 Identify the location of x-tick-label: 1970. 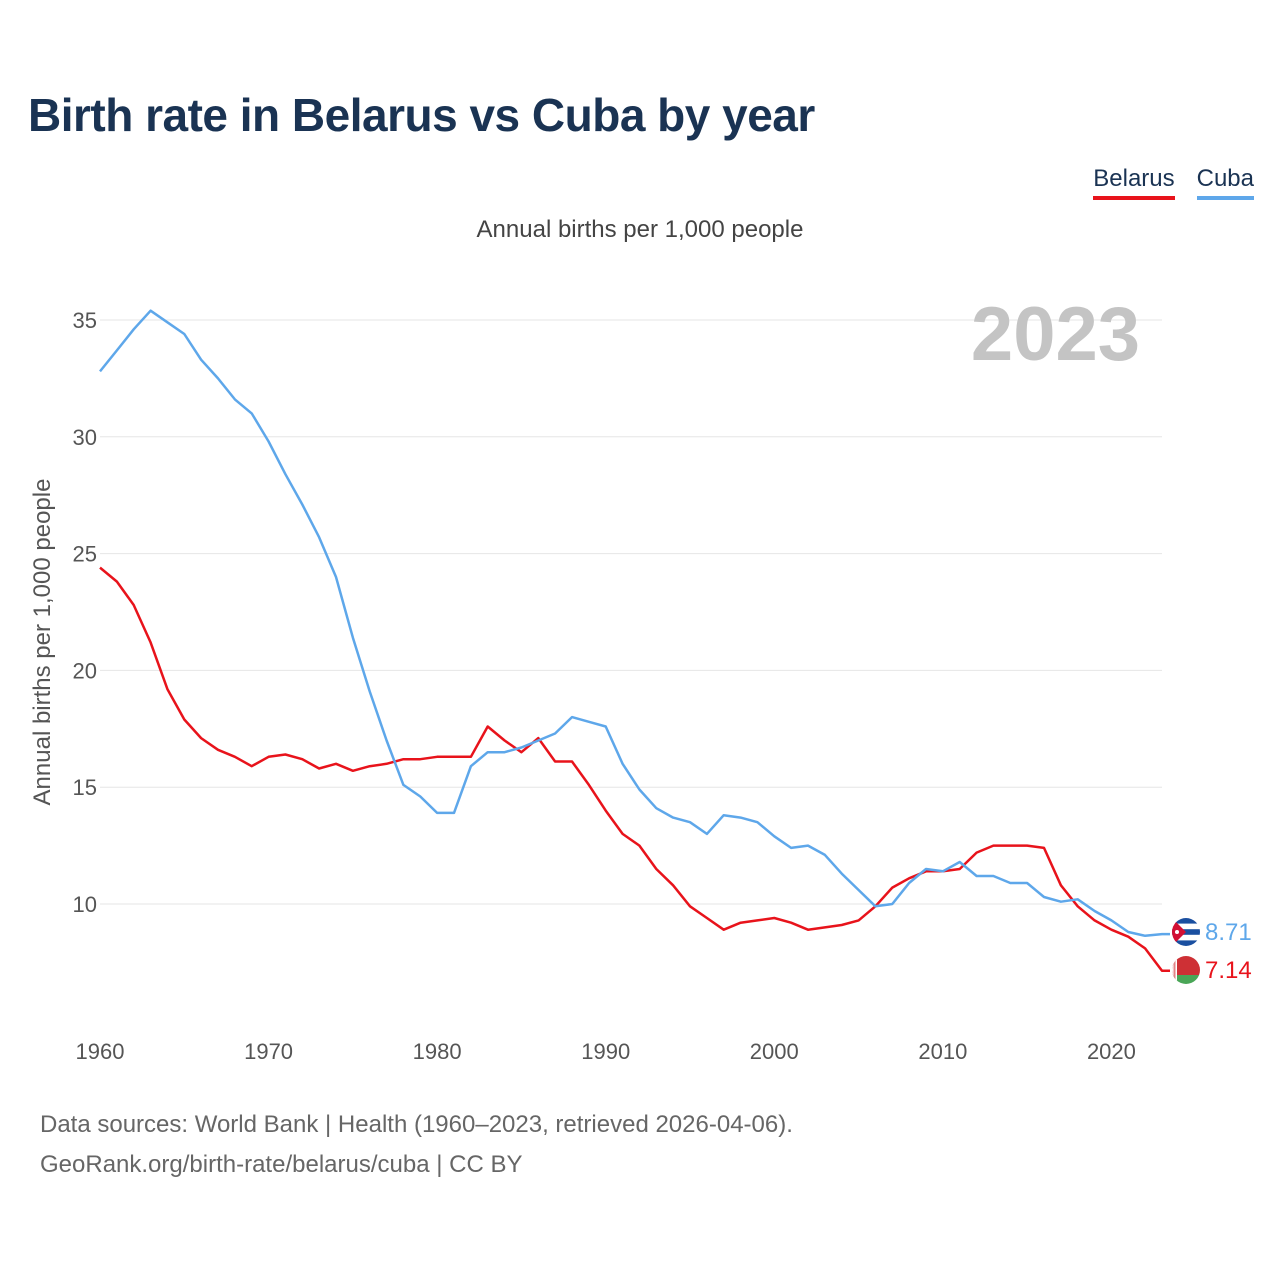
(268, 1051).